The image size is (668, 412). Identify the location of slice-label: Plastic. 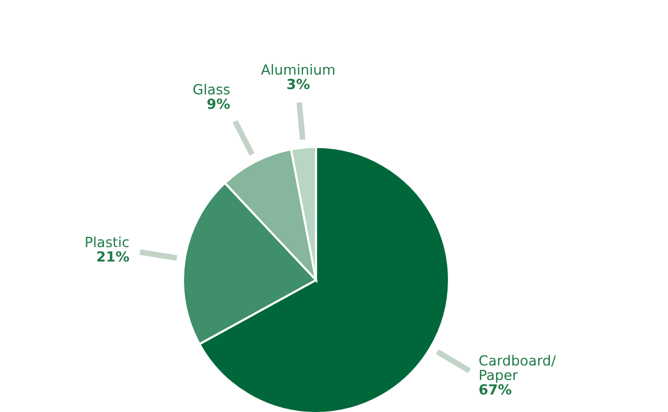
(107, 242).